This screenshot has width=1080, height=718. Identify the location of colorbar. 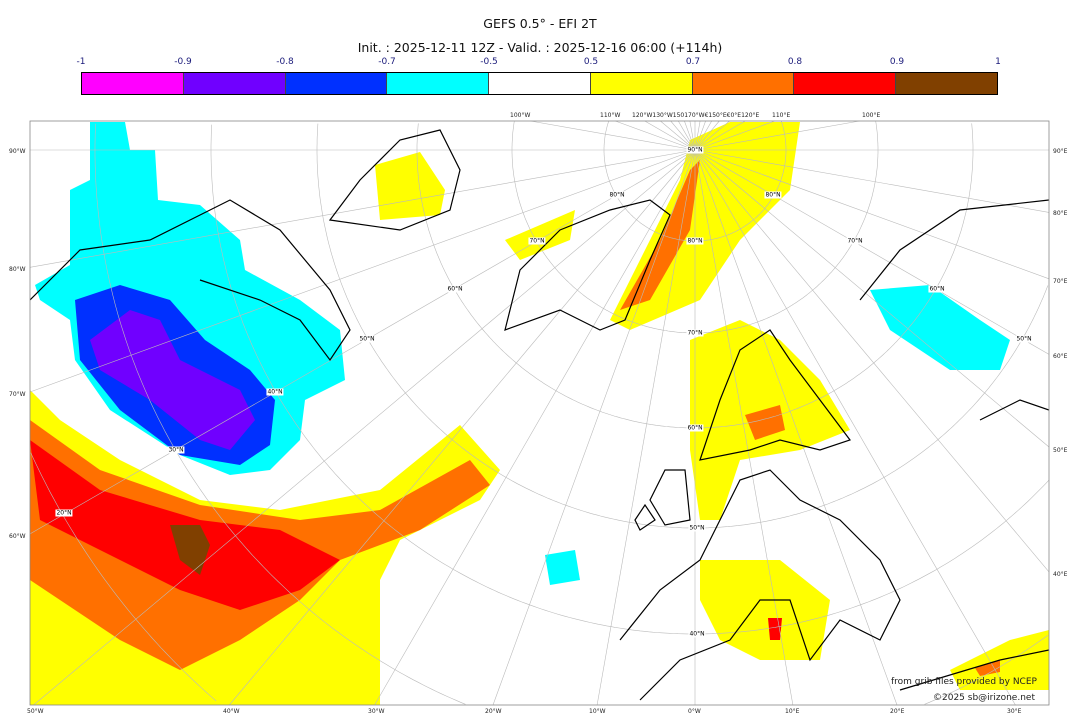
(539, 83).